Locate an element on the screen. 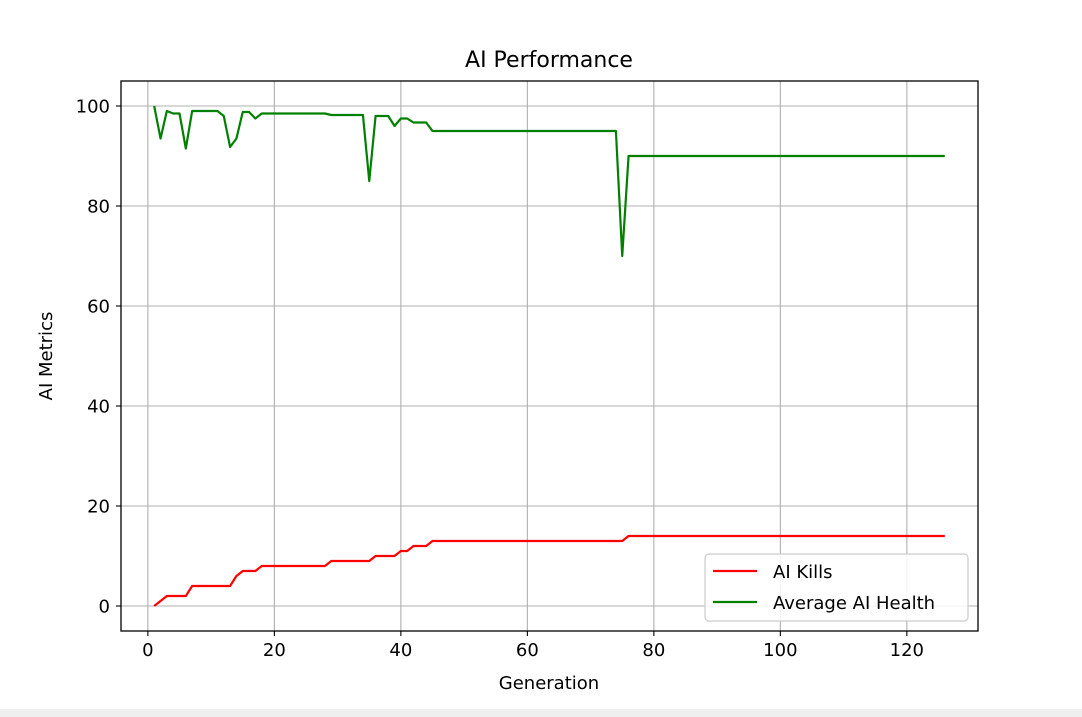  y-tick-label-20: 20 is located at coordinates (98, 507).